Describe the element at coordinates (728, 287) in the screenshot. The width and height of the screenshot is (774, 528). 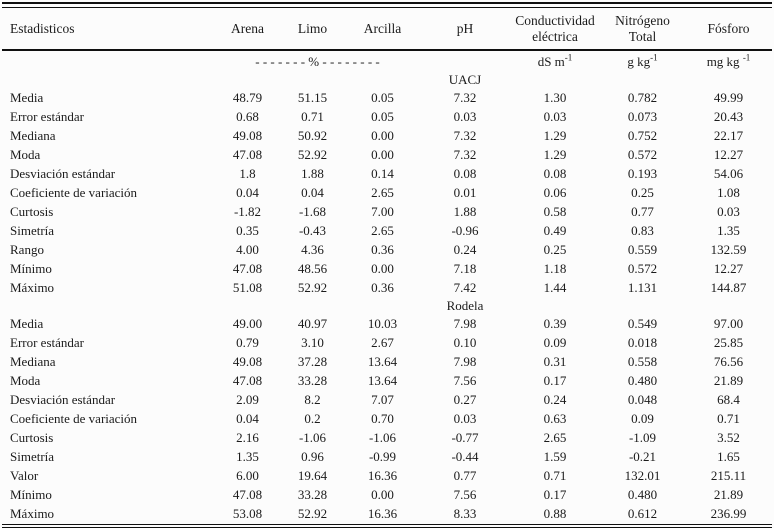
I see `cell-value: 144.87` at that location.